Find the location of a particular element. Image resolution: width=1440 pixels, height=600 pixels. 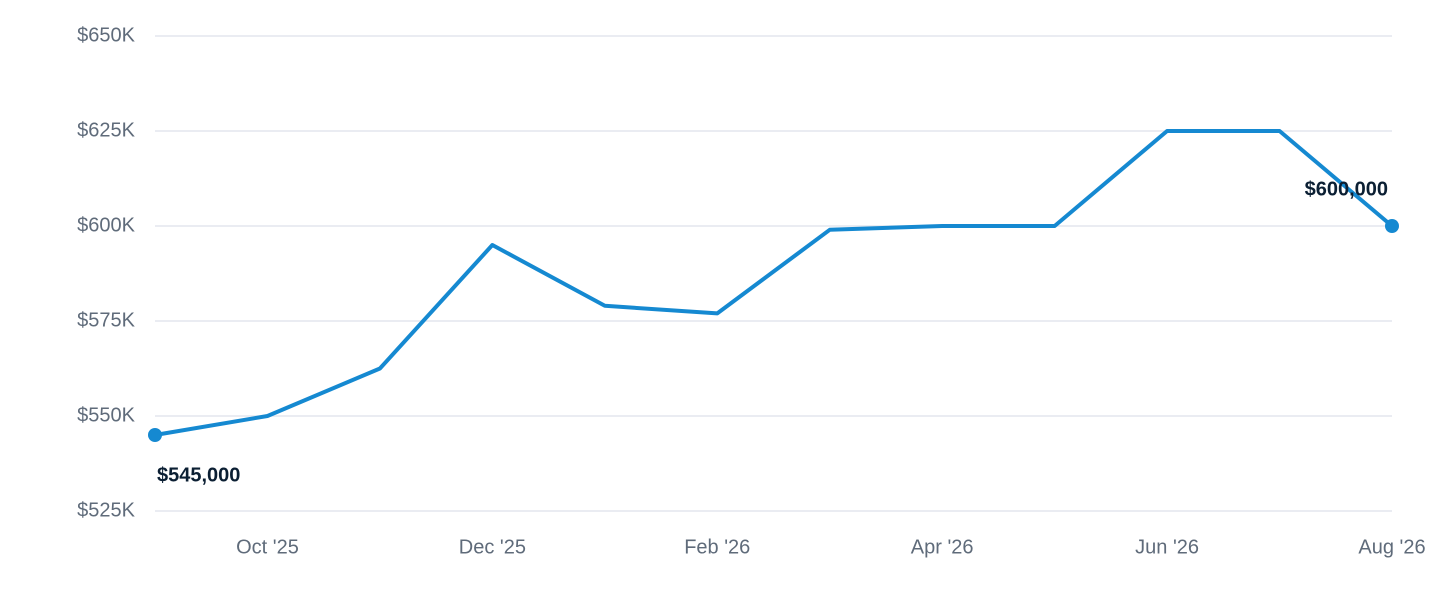

x-tick-label: Oct '25 is located at coordinates (267, 547).